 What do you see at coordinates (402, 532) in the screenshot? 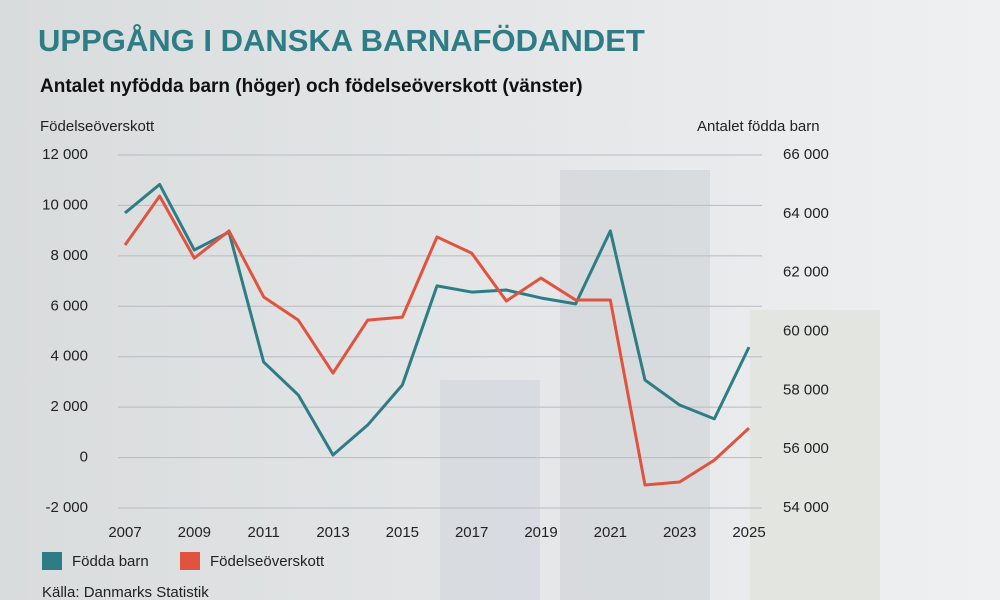
I see `x-tick-label: 2015` at bounding box center [402, 532].